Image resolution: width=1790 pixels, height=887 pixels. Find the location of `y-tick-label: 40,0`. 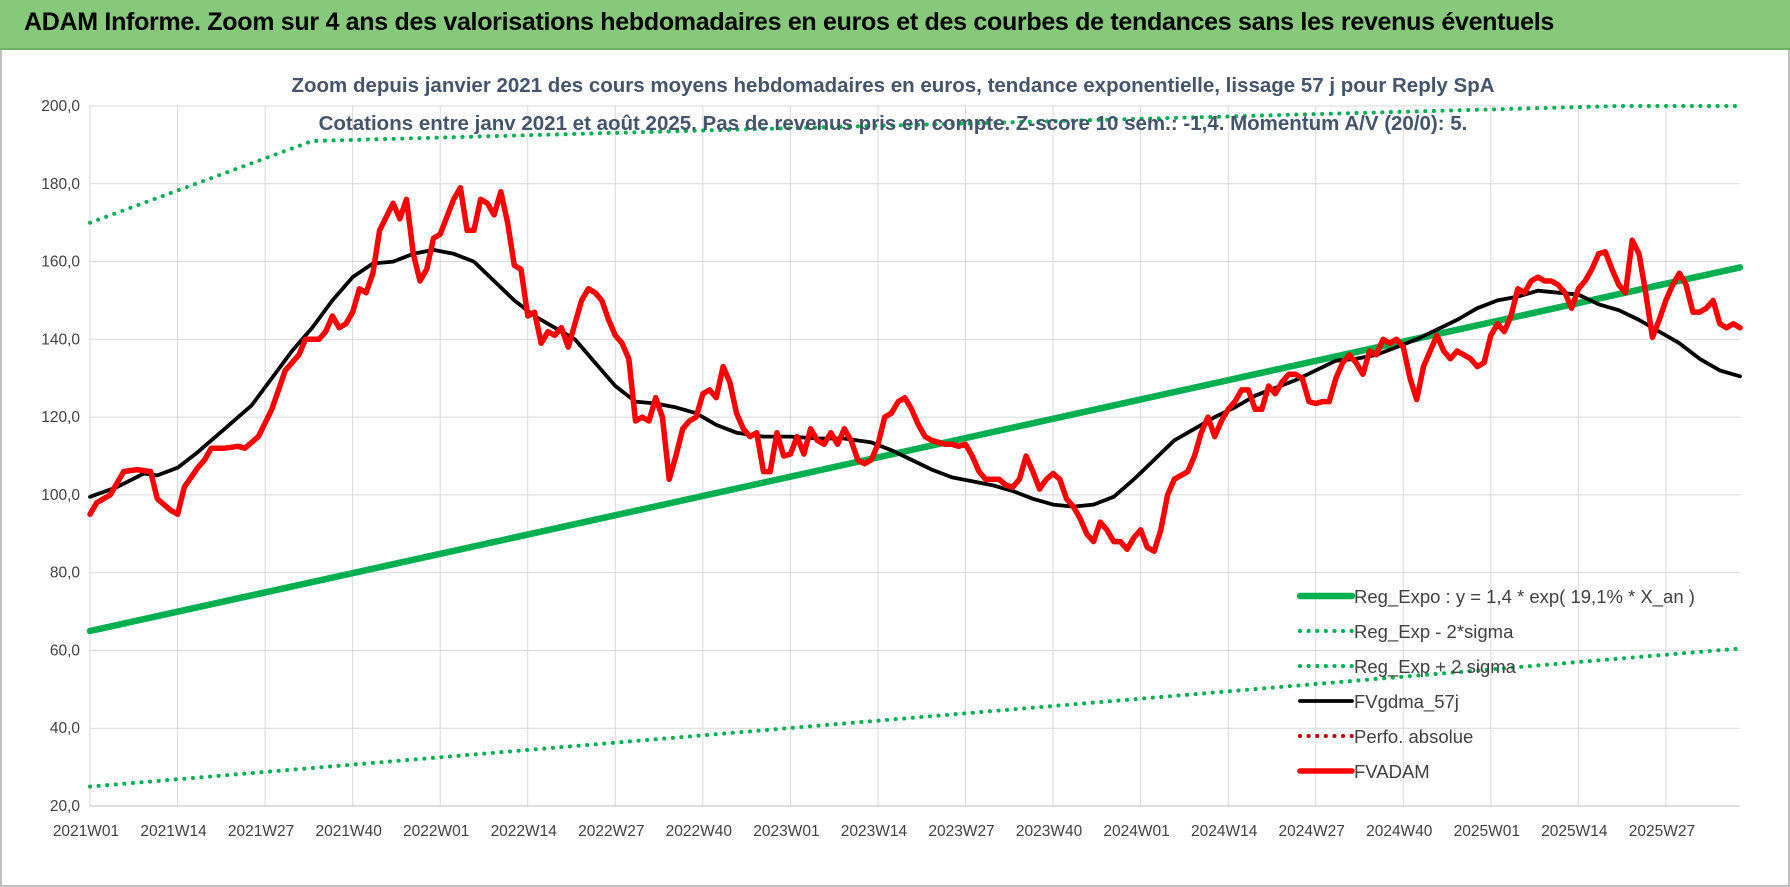

y-tick-label: 40,0 is located at coordinates (65, 728).